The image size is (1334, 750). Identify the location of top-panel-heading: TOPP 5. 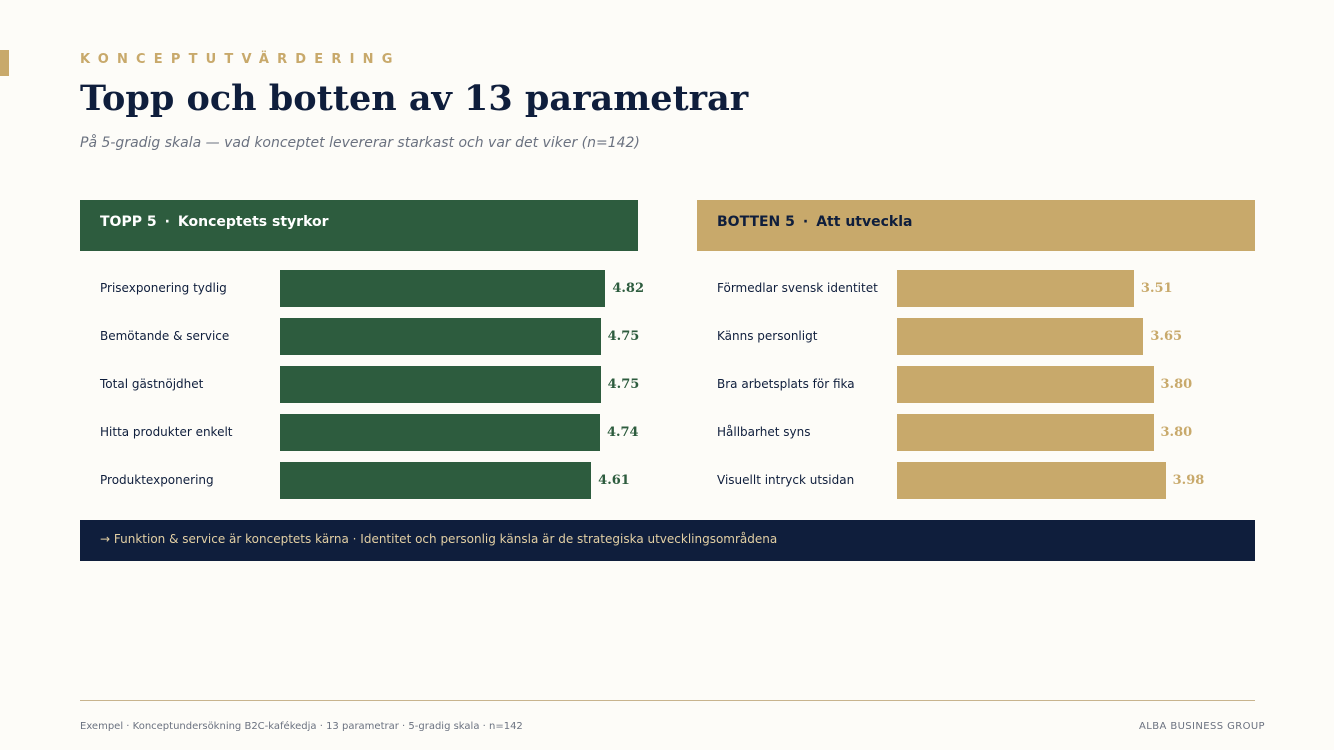
(128, 222).